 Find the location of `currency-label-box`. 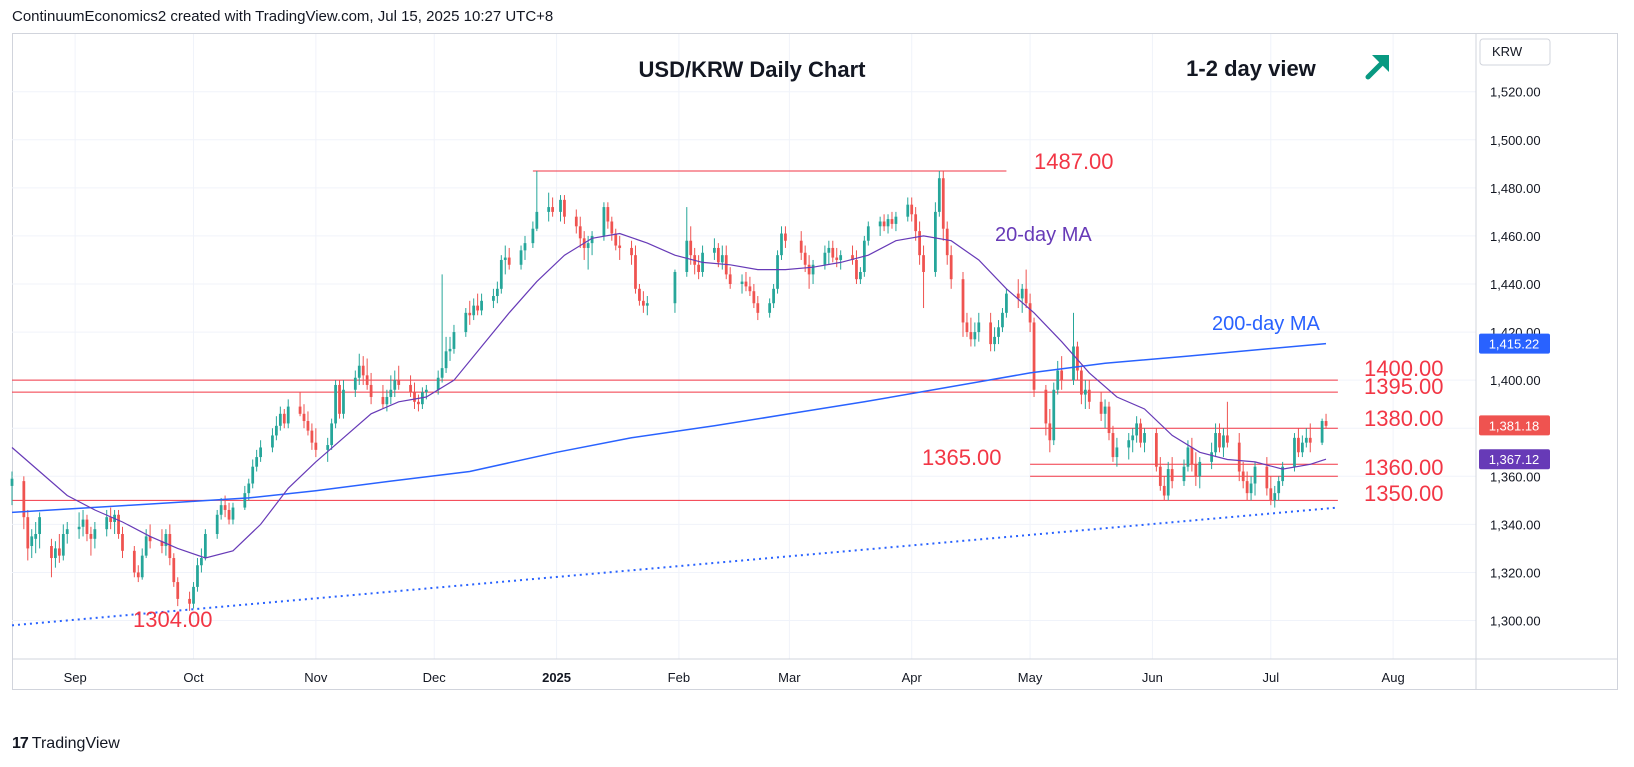

currency-label-box is located at coordinates (1515, 52).